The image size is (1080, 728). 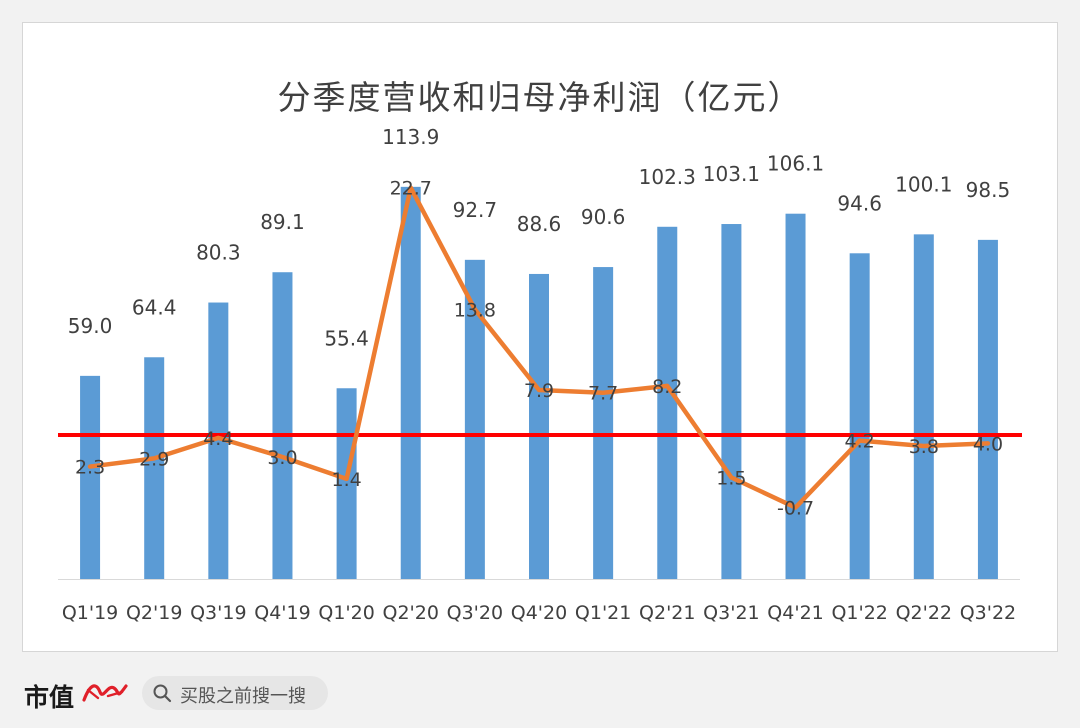 What do you see at coordinates (282, 222) in the screenshot?
I see `bar-value-label: 89.1` at bounding box center [282, 222].